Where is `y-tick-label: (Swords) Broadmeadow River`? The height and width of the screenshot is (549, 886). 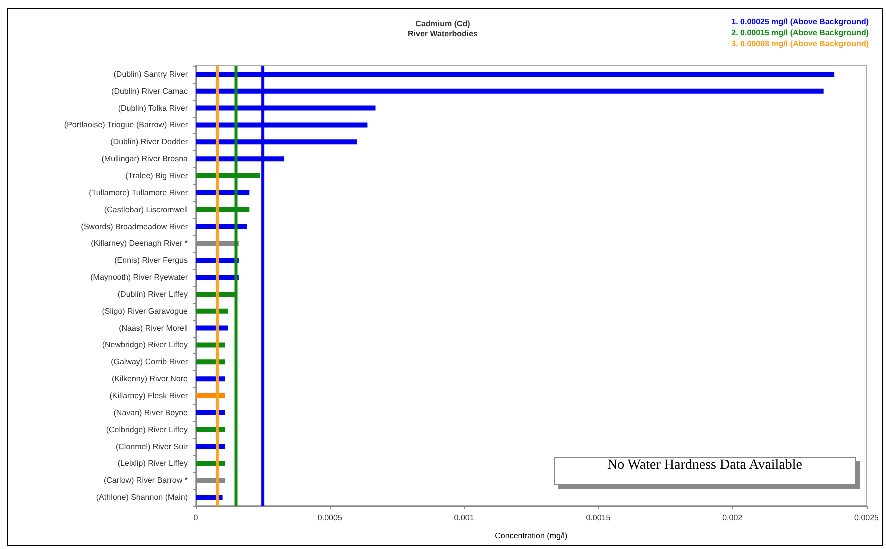 y-tick-label: (Swords) Broadmeadow River is located at coordinates (134, 227).